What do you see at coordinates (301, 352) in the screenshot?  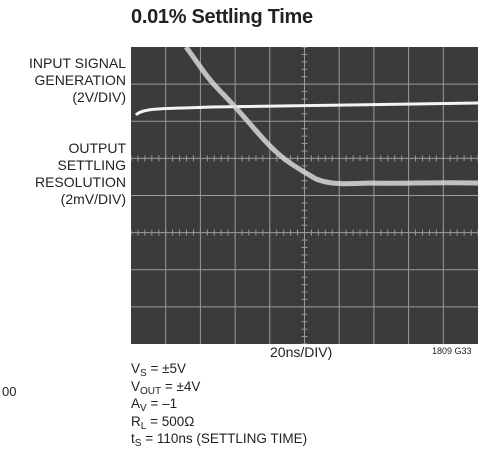 I see `time-scale: 20ns/DIV)` at bounding box center [301, 352].